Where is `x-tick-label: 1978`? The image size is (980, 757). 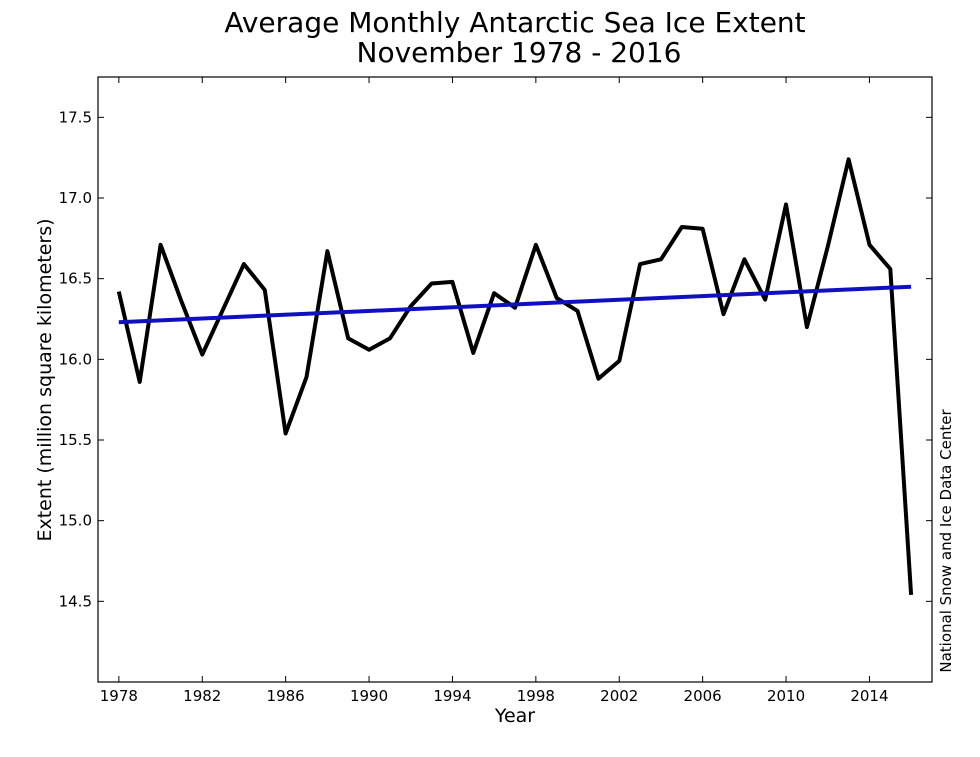
x-tick-label: 1978 is located at coordinates (119, 696).